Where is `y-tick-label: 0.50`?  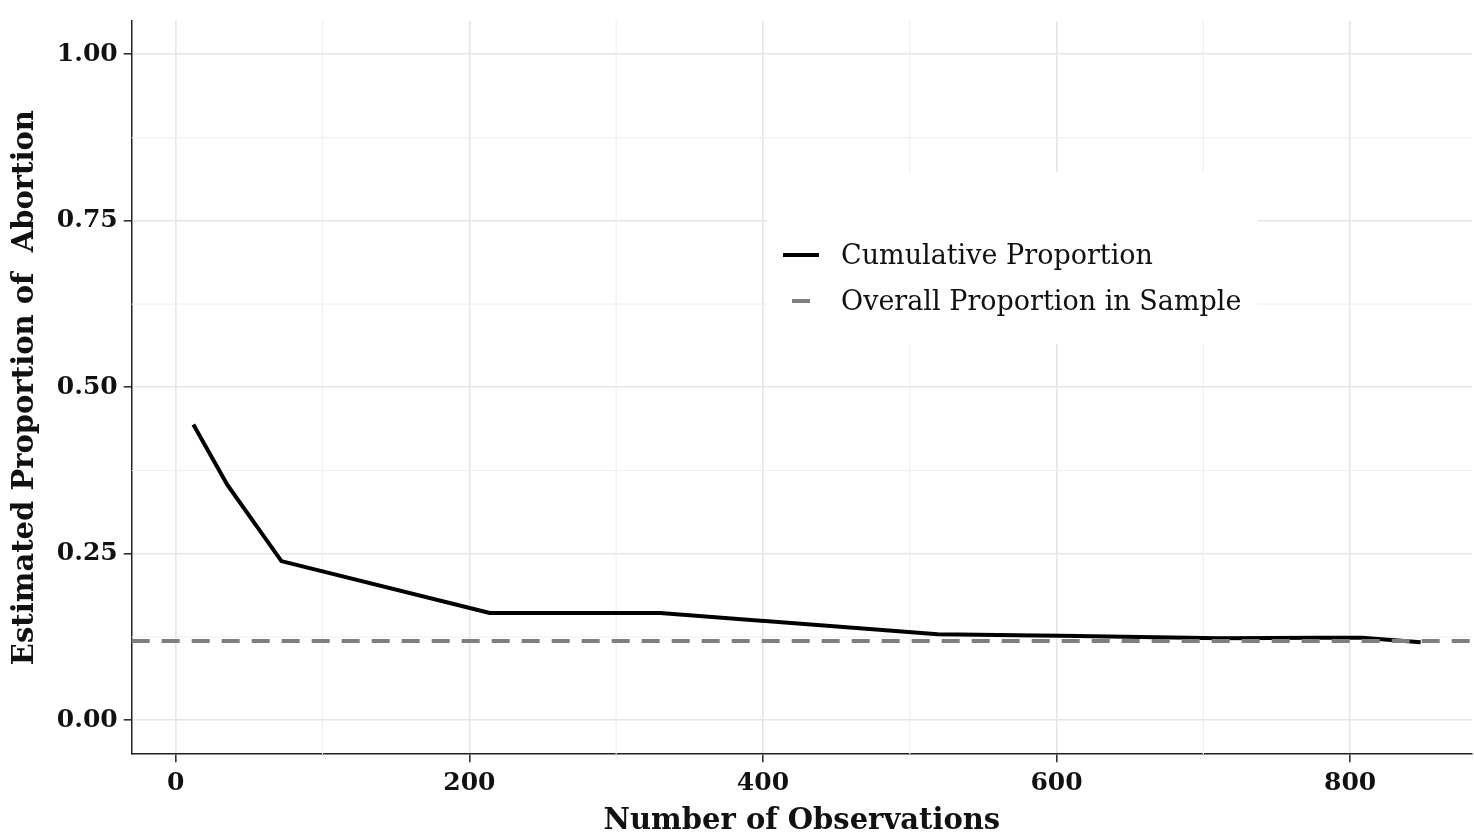
y-tick-label: 0.50 is located at coordinates (87, 385).